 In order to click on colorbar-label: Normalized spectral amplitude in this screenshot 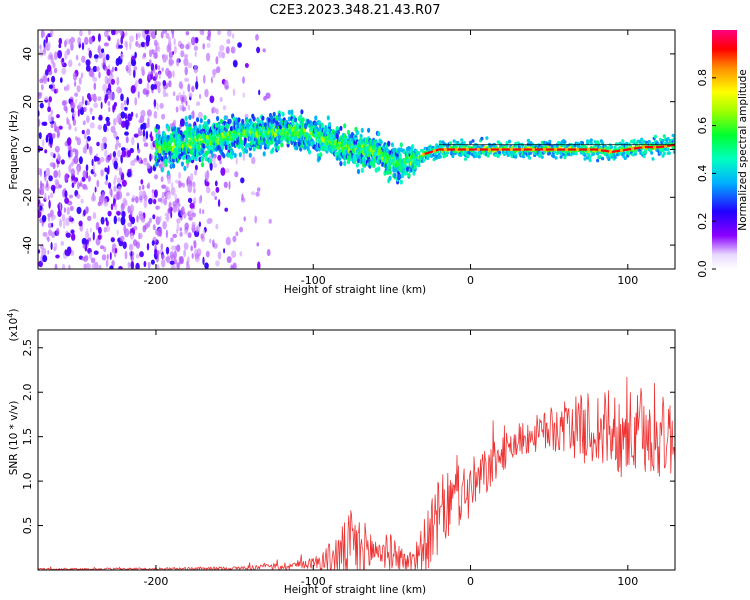, I will do `click(743, 149)`.